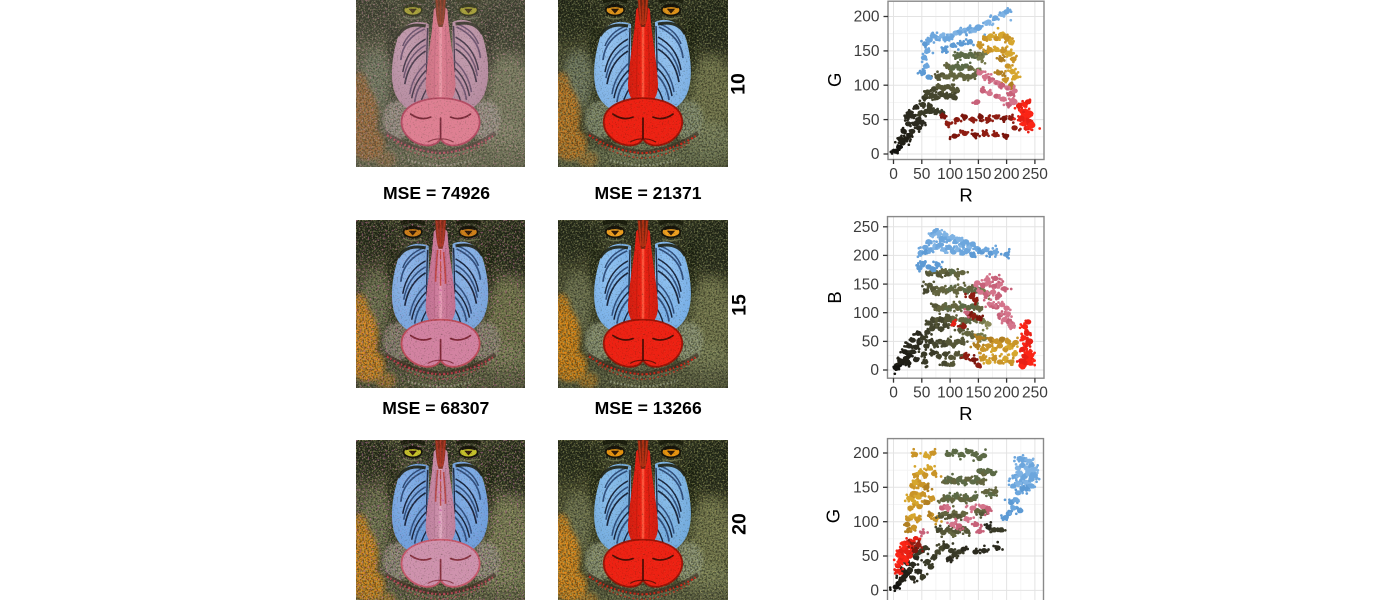 The height and width of the screenshot is (600, 1400). I want to click on svg-text: B, so click(834, 297).